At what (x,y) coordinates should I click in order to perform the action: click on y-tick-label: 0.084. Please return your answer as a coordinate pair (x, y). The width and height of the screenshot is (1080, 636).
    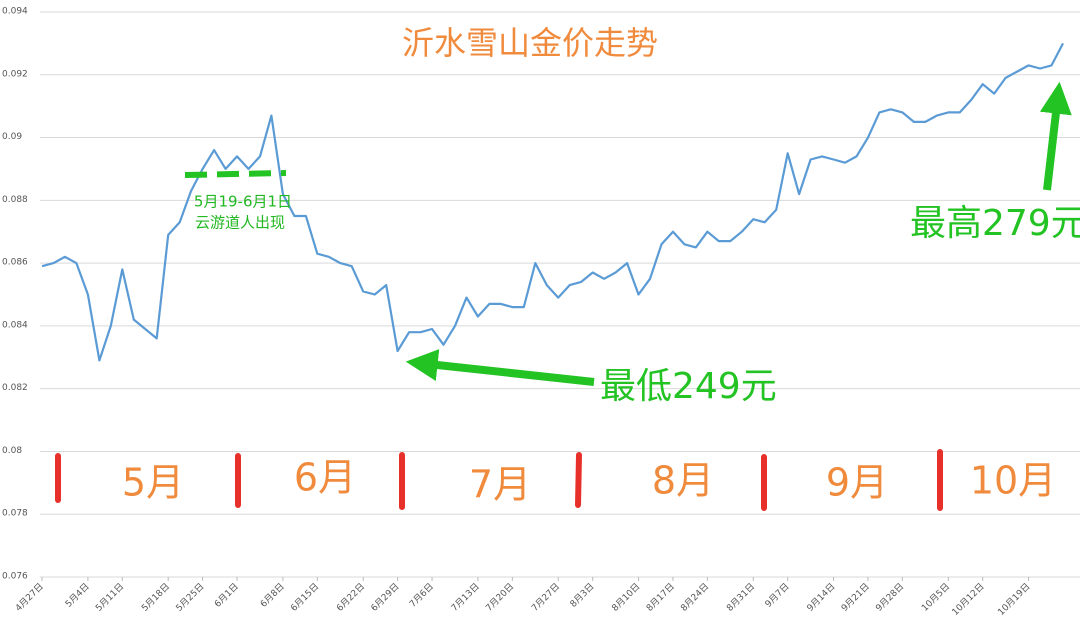
    Looking at the image, I should click on (15, 325).